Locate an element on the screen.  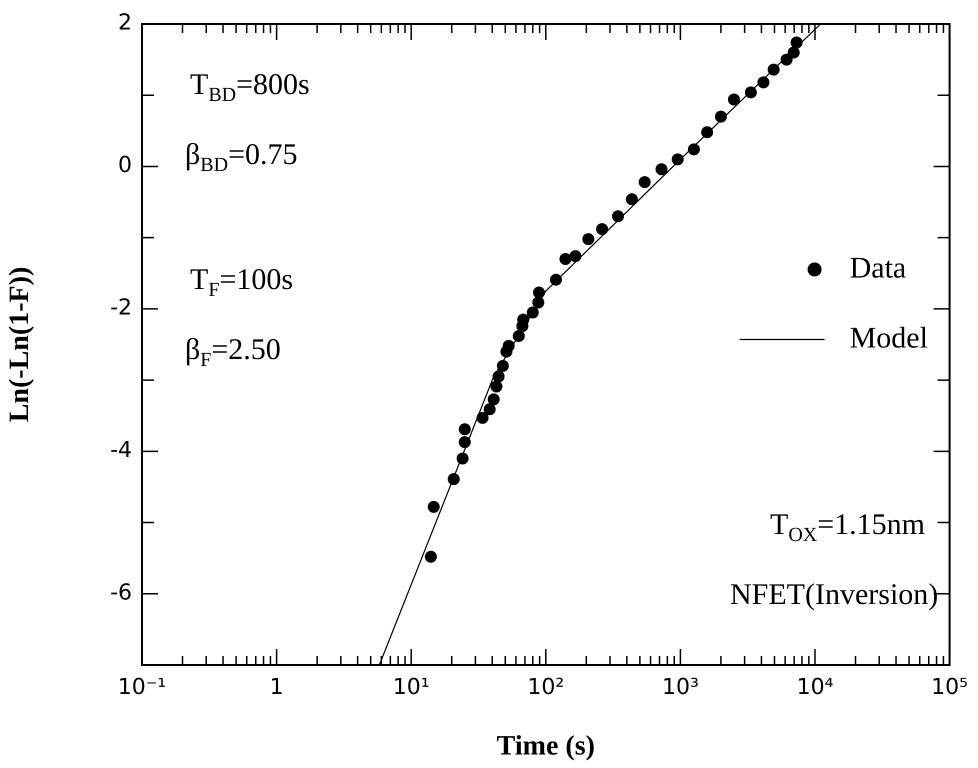
y-tick-label: -2 is located at coordinates (121, 308).